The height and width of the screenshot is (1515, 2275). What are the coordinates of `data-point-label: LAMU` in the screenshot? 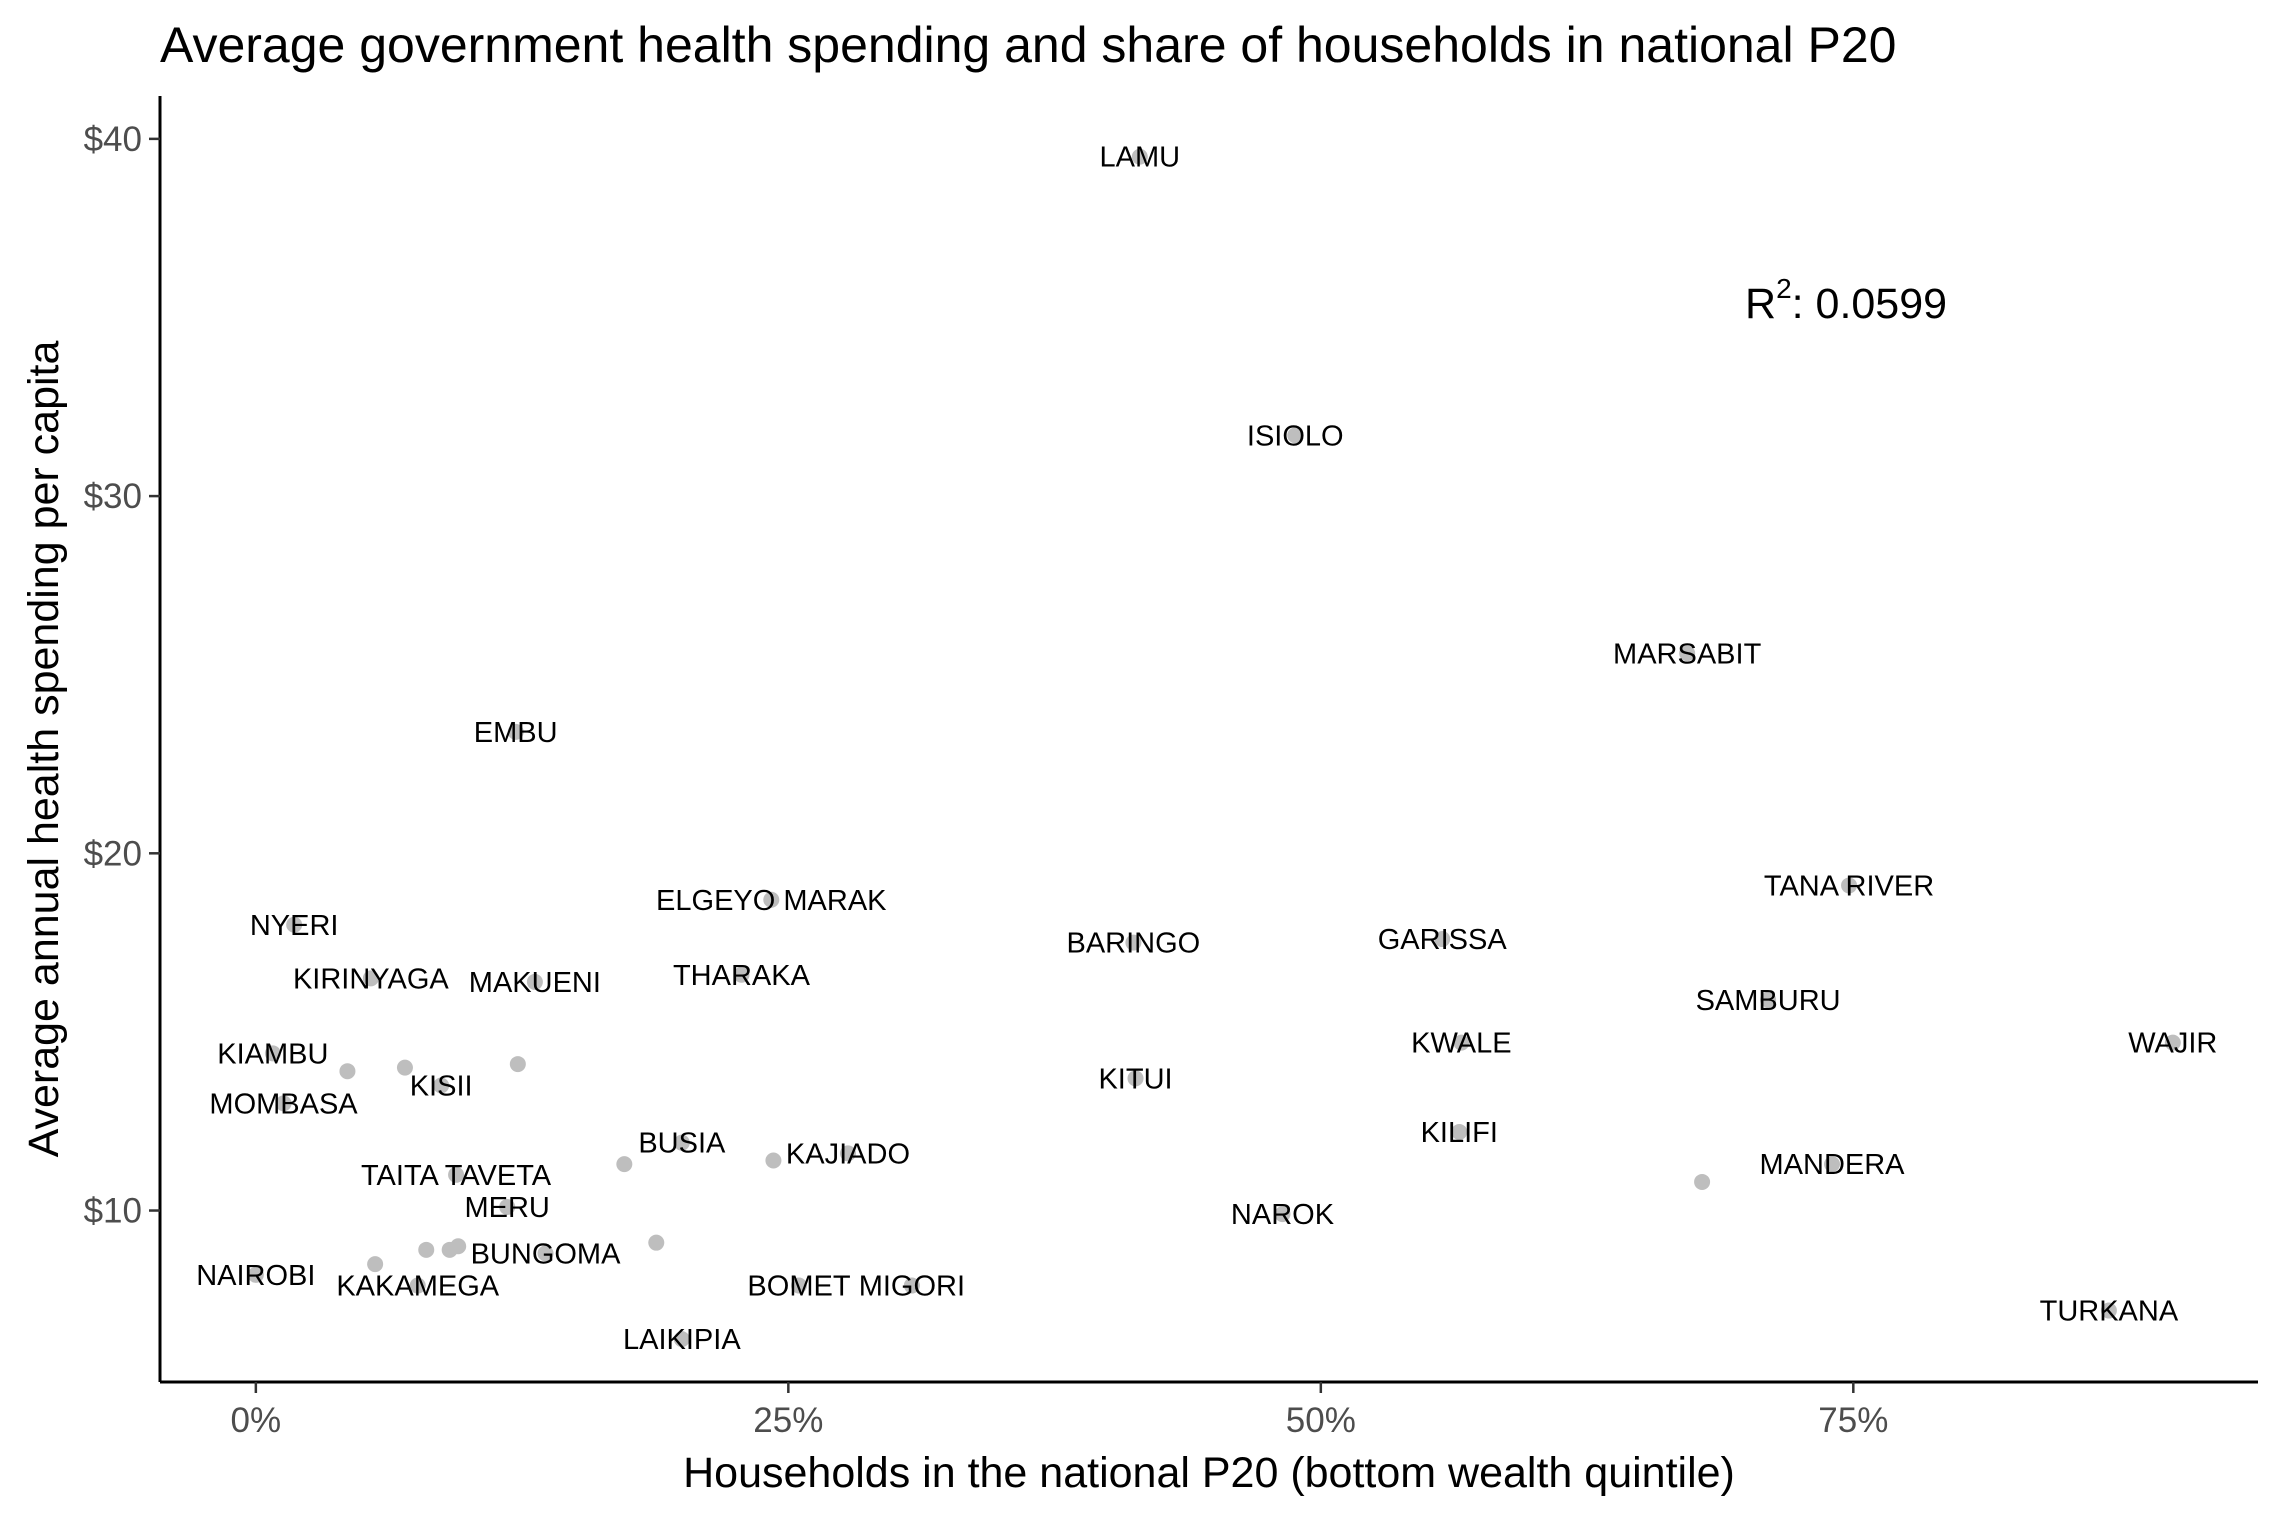 It's located at (1139, 158).